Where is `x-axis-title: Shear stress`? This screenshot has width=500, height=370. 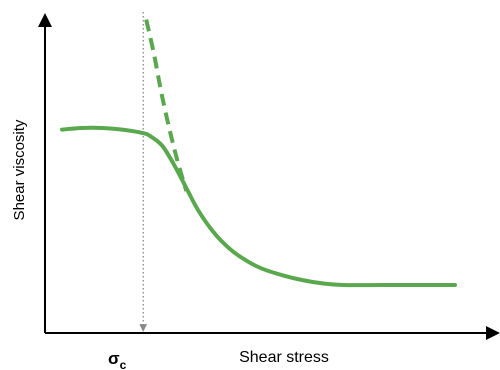
x-axis-title: Shear stress is located at coordinates (284, 357).